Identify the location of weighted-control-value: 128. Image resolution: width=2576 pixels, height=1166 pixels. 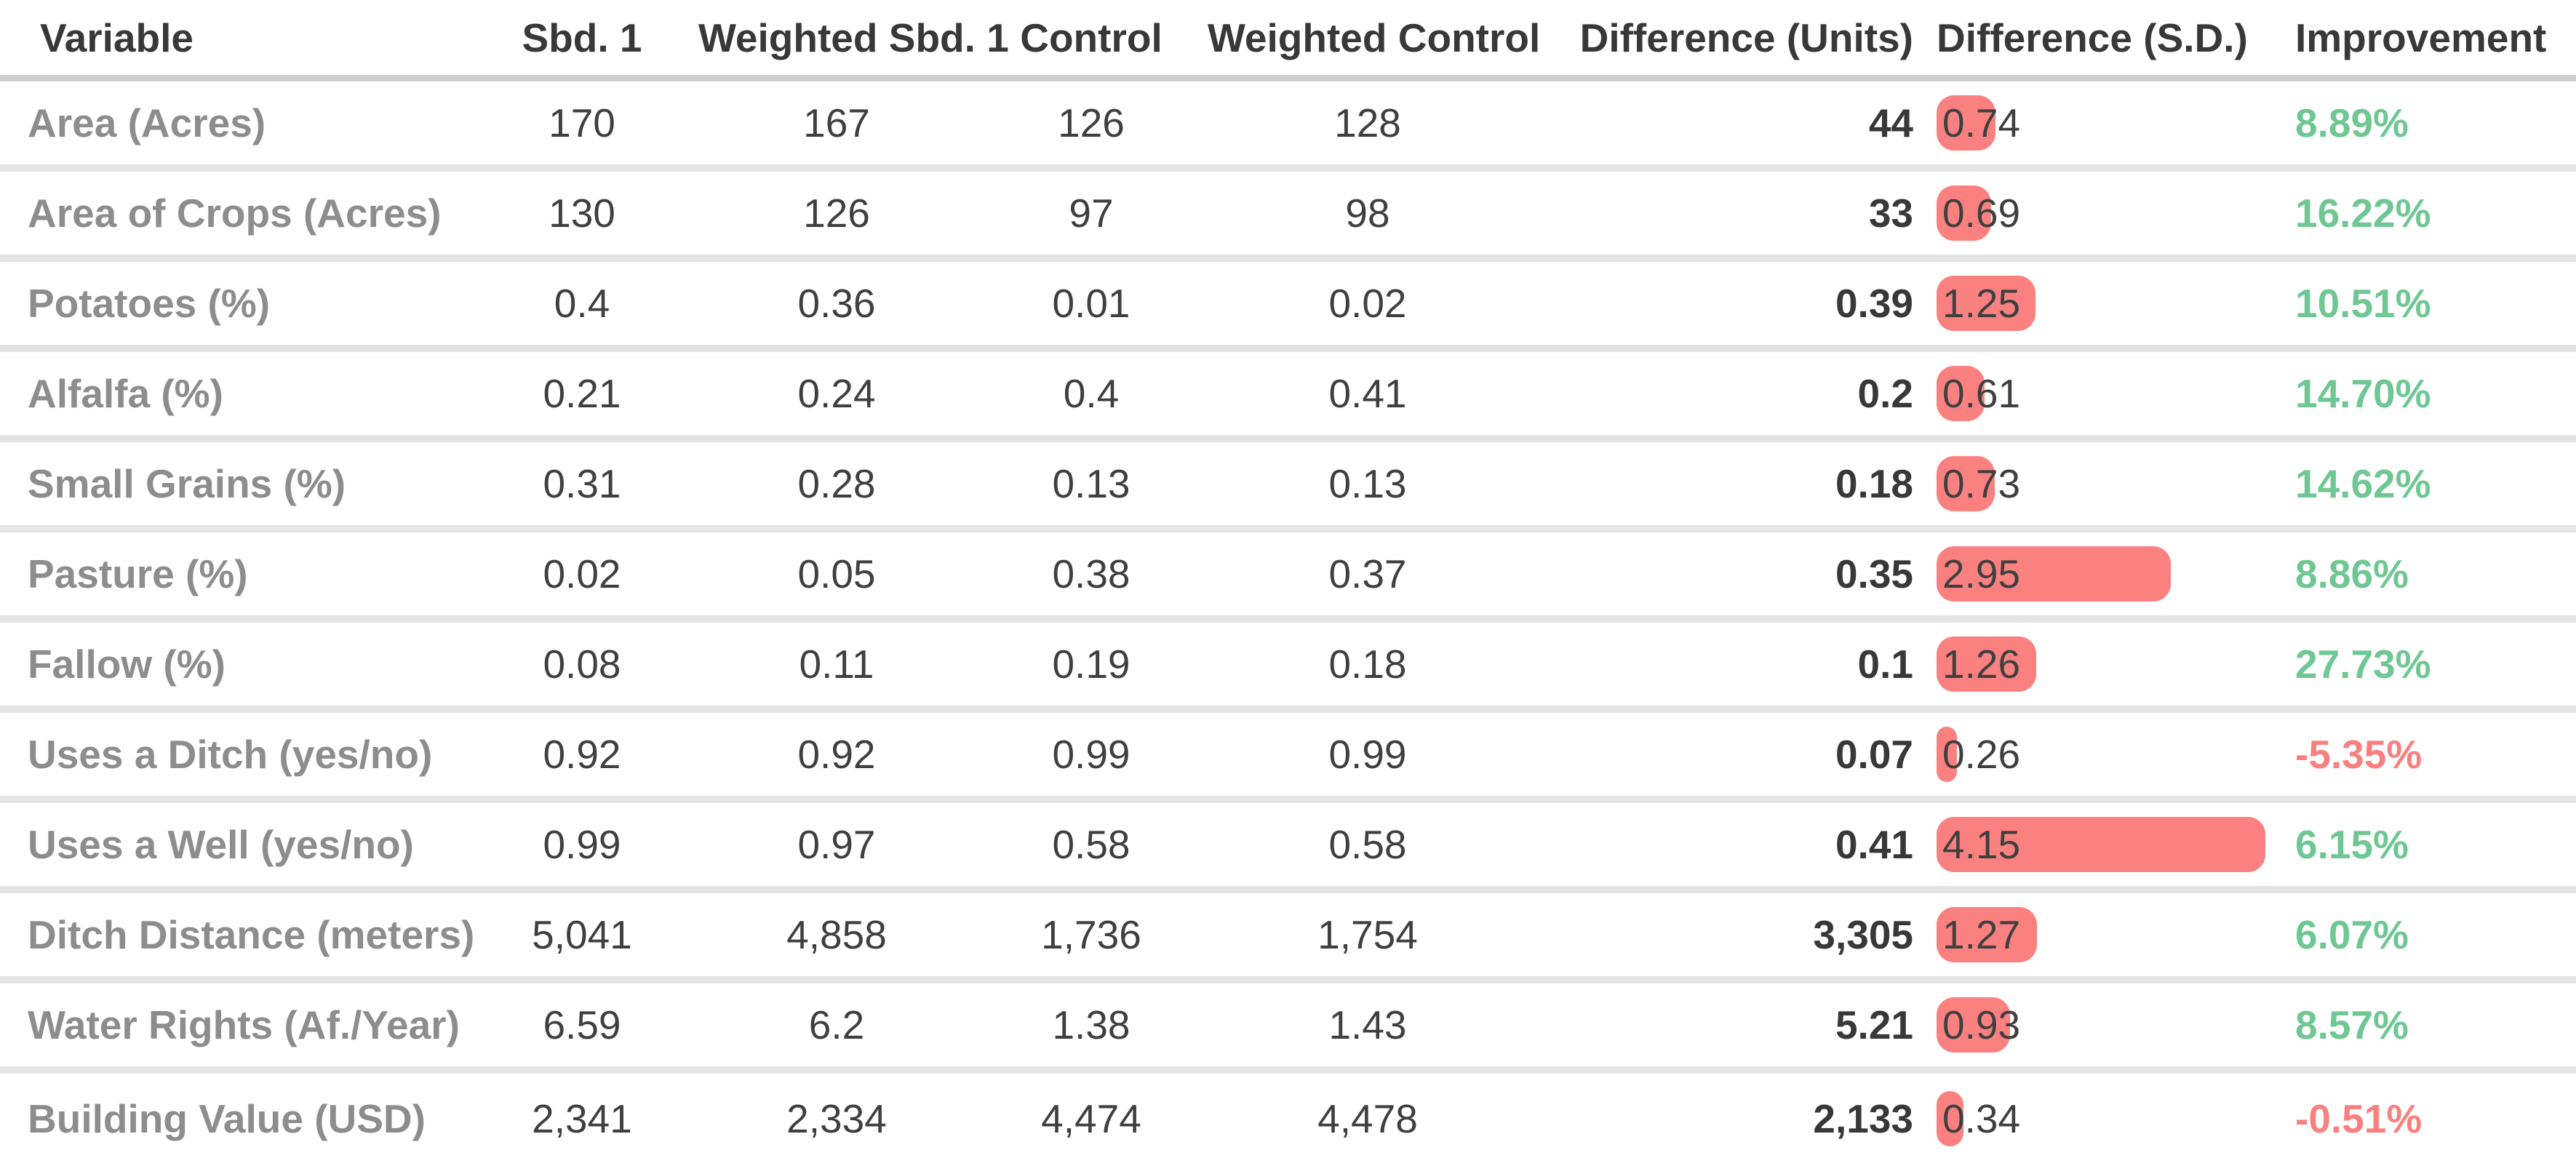
(1367, 122).